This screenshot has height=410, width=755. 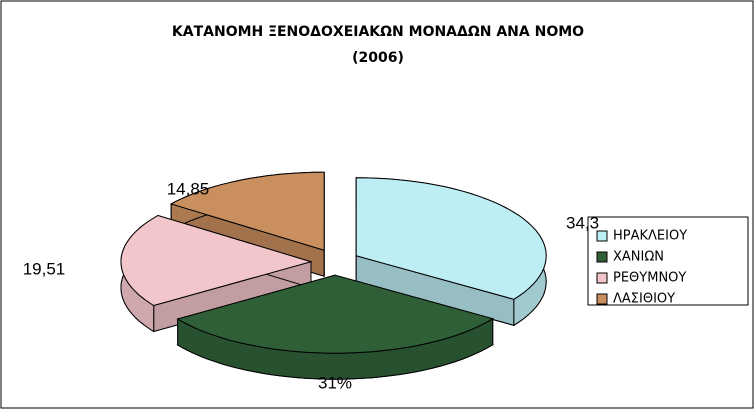 I want to click on legend-label: ΡΕΘΥΜΝΟΥ, so click(x=649, y=278).